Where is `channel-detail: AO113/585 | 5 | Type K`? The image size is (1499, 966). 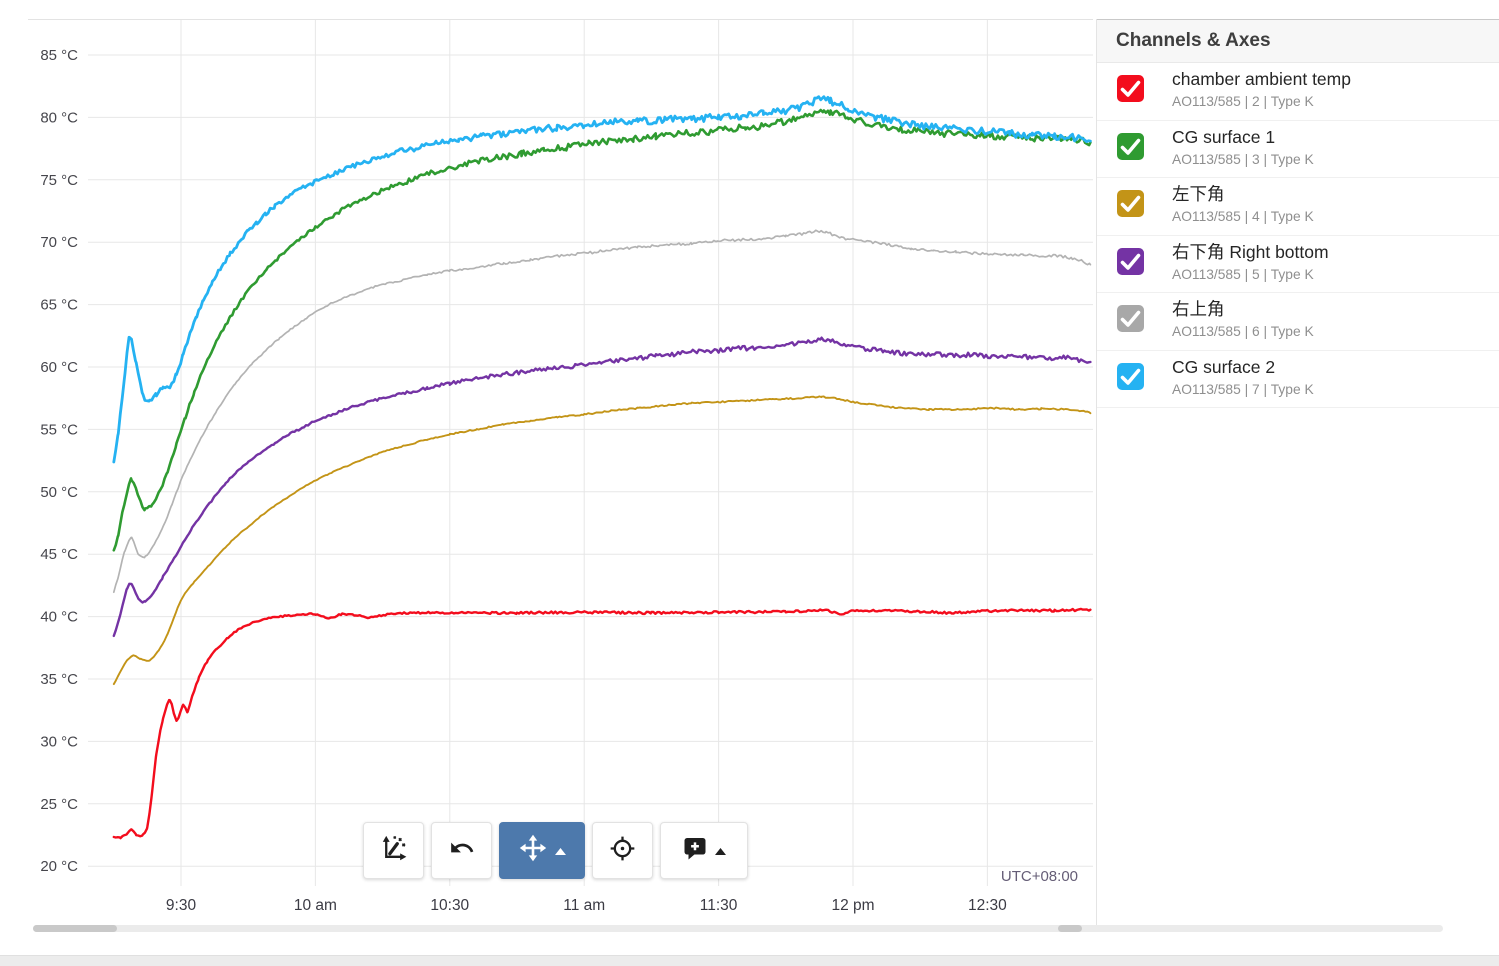
channel-detail: AO113/585 | 5 | Type K is located at coordinates (1243, 274).